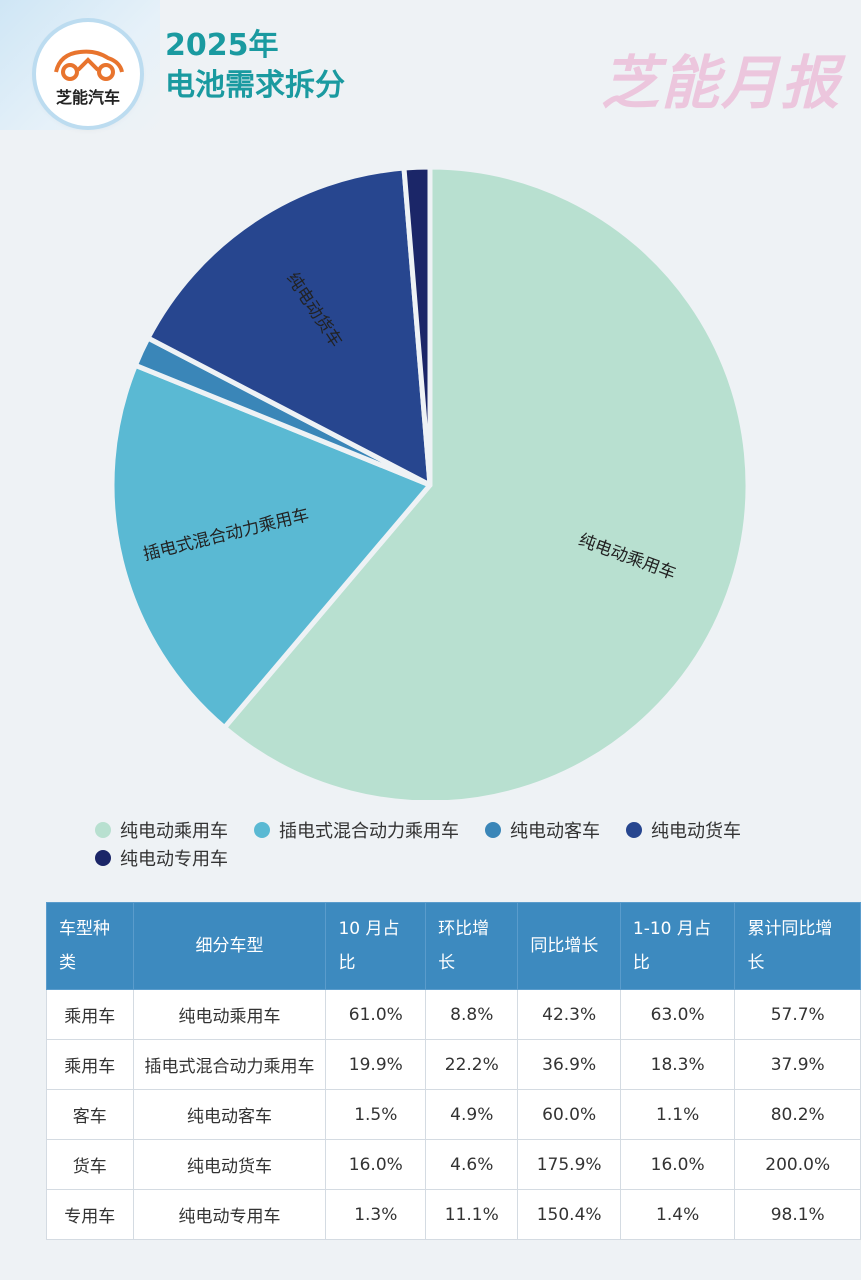  I want to click on table-cell: 22.2%, so click(472, 1064).